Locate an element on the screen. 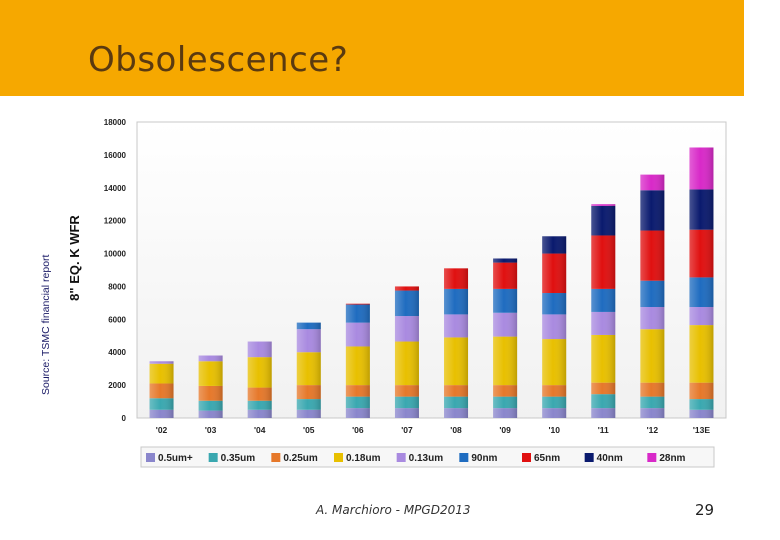 This screenshot has height=540, width=780. slide-title: Obsolescence? is located at coordinates (218, 60).